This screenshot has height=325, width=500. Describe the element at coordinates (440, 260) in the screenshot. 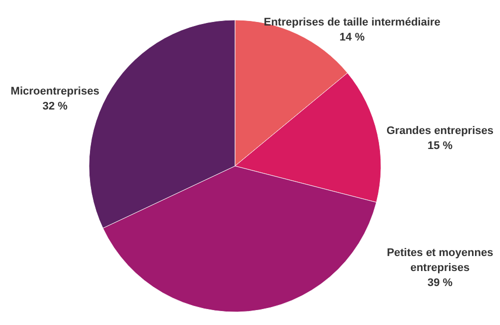

I see `slice-label: Petites et moyennes entreprises` at that location.